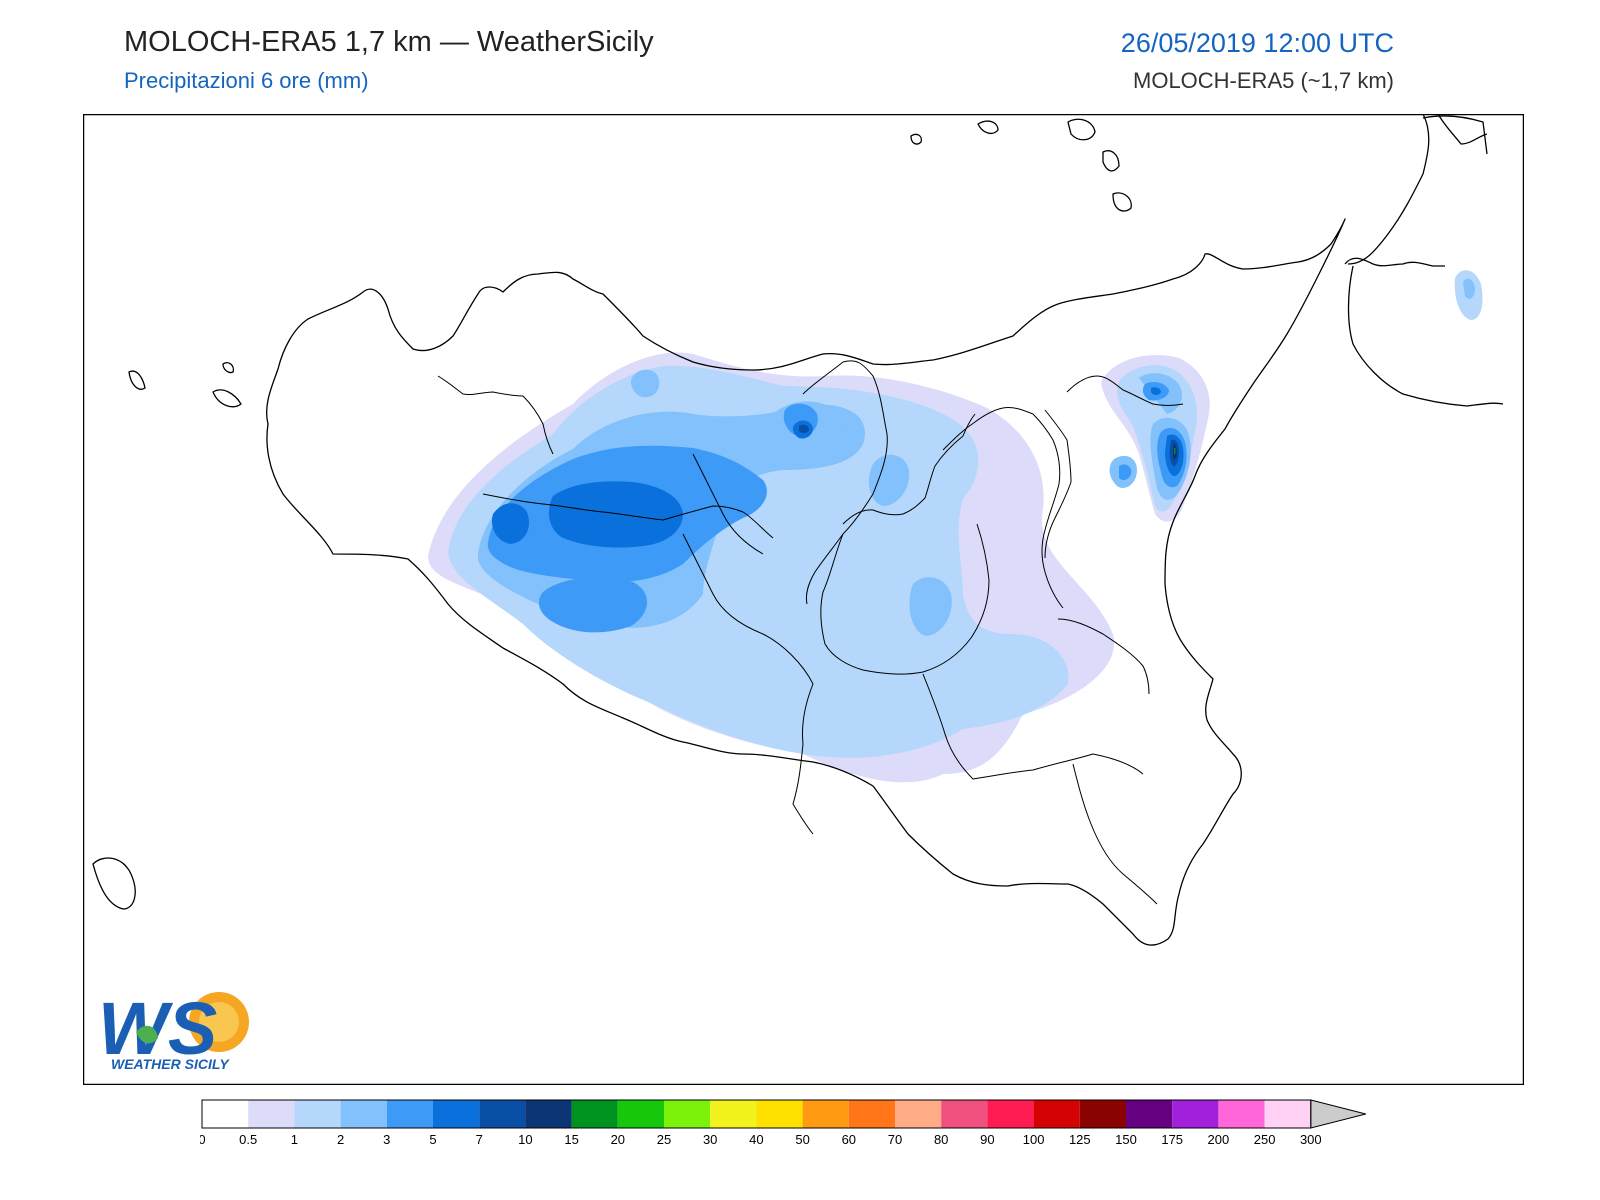 This screenshot has width=1600, height=1200. What do you see at coordinates (618, 1139) in the screenshot?
I see `colorbar-tick-label: 20` at bounding box center [618, 1139].